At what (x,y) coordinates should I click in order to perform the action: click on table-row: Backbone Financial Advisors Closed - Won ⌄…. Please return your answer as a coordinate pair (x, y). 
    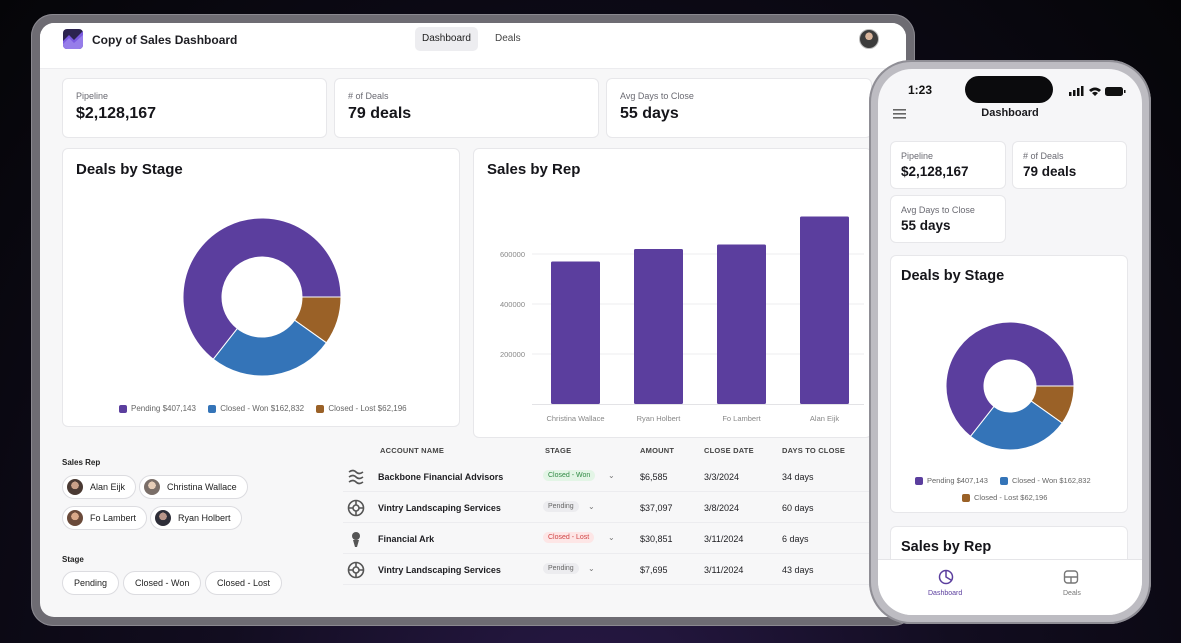
    Looking at the image, I should click on (610, 476).